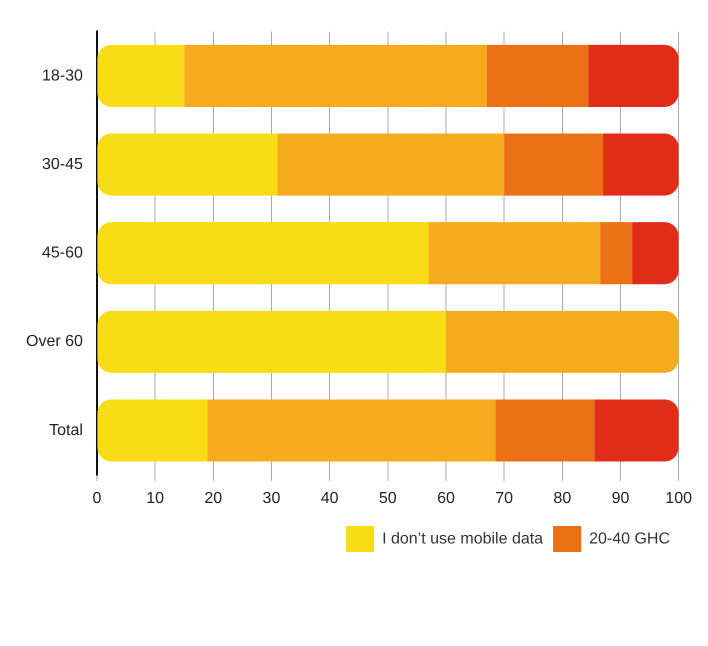 This screenshot has width=708, height=646. What do you see at coordinates (463, 539) in the screenshot?
I see `legend-label: I don’t use mobile data` at bounding box center [463, 539].